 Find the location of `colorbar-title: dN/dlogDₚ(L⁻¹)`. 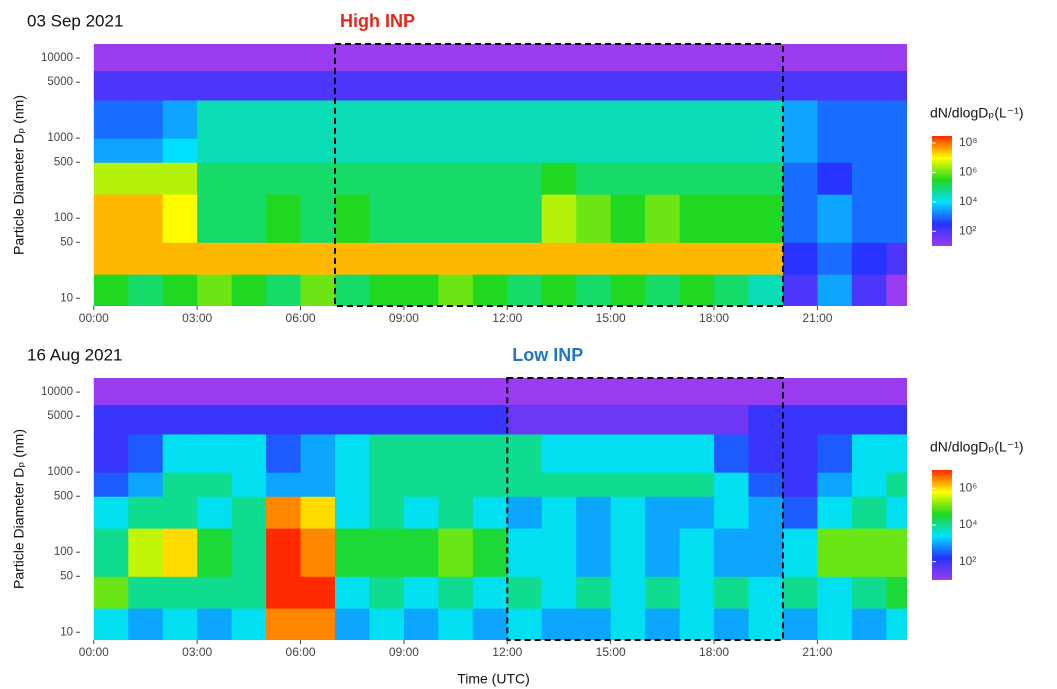

colorbar-title: dN/dlogDₚ(L⁻¹) is located at coordinates (977, 447).